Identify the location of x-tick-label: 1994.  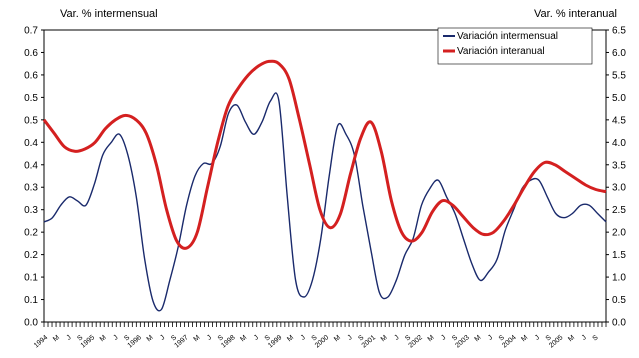
(41, 341).